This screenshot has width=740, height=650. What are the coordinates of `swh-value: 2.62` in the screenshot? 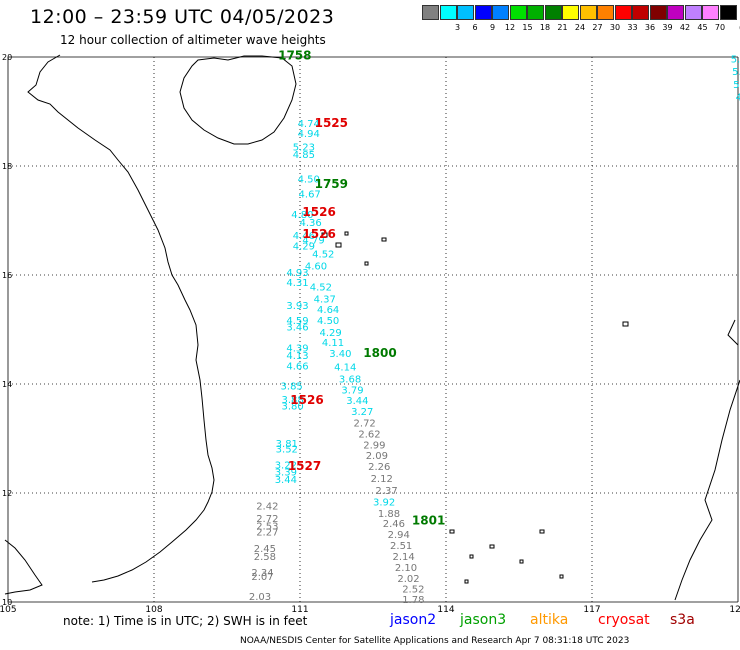 It's located at (369, 434).